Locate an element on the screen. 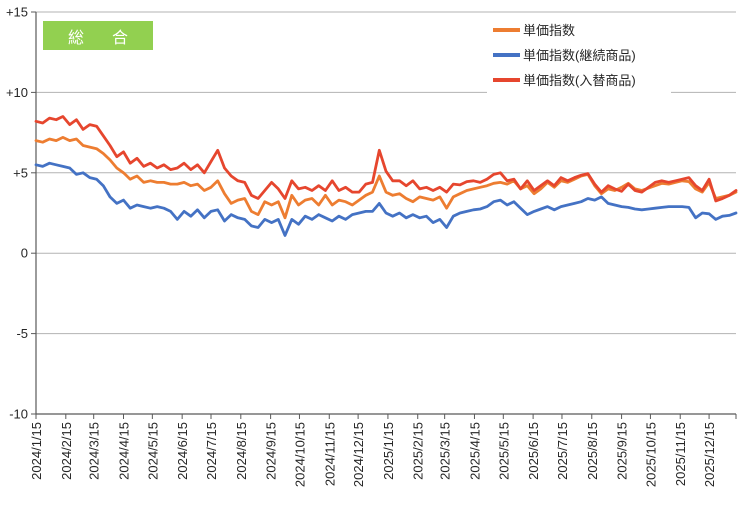 The image size is (741, 510). x-axis-label: 2025/4/15 is located at coordinates (474, 451).